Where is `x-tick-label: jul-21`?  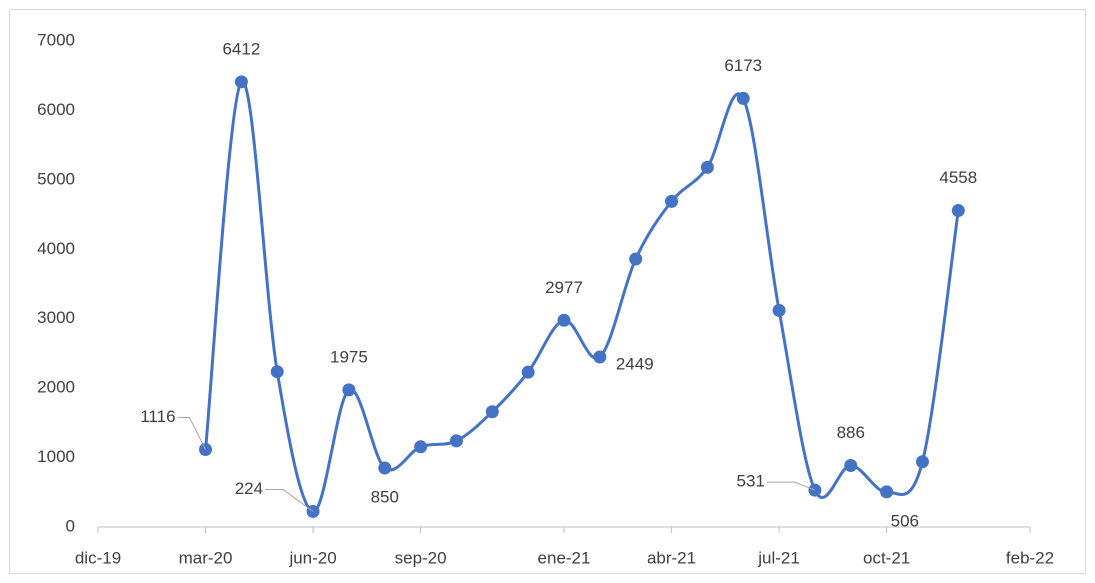 x-tick-label: jul-21 is located at coordinates (778, 557).